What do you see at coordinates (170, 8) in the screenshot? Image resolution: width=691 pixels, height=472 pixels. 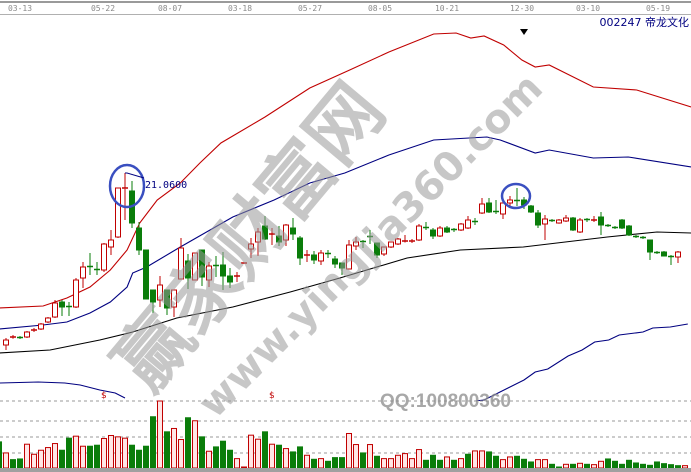 I see `date-tick-label: 08-07` at bounding box center [170, 8].